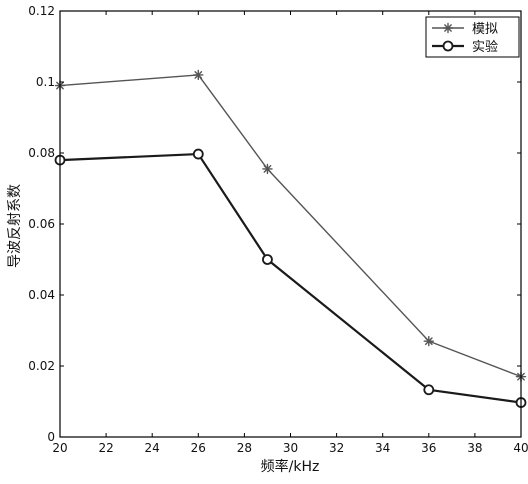  Describe the element at coordinates (51, 437) in the screenshot. I see `y-tick-label: 0` at that location.